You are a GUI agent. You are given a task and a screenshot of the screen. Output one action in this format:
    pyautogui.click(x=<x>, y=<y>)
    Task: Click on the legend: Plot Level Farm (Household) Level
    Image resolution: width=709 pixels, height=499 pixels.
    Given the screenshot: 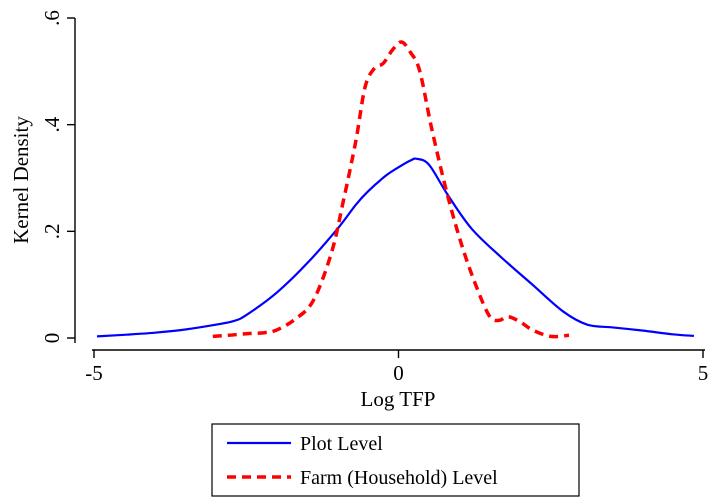 What is the action you would take?
    pyautogui.click(x=395, y=460)
    